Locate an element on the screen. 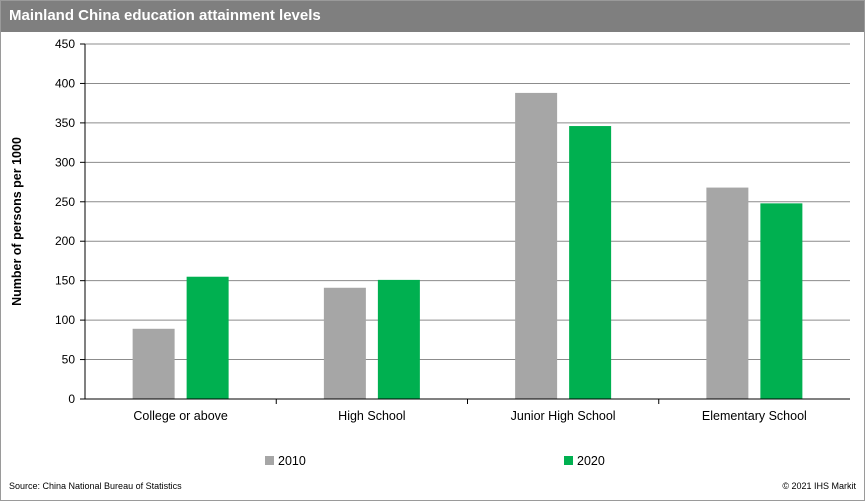 Image resolution: width=865 pixels, height=501 pixels. y-tick-label: 350 is located at coordinates (65, 123).